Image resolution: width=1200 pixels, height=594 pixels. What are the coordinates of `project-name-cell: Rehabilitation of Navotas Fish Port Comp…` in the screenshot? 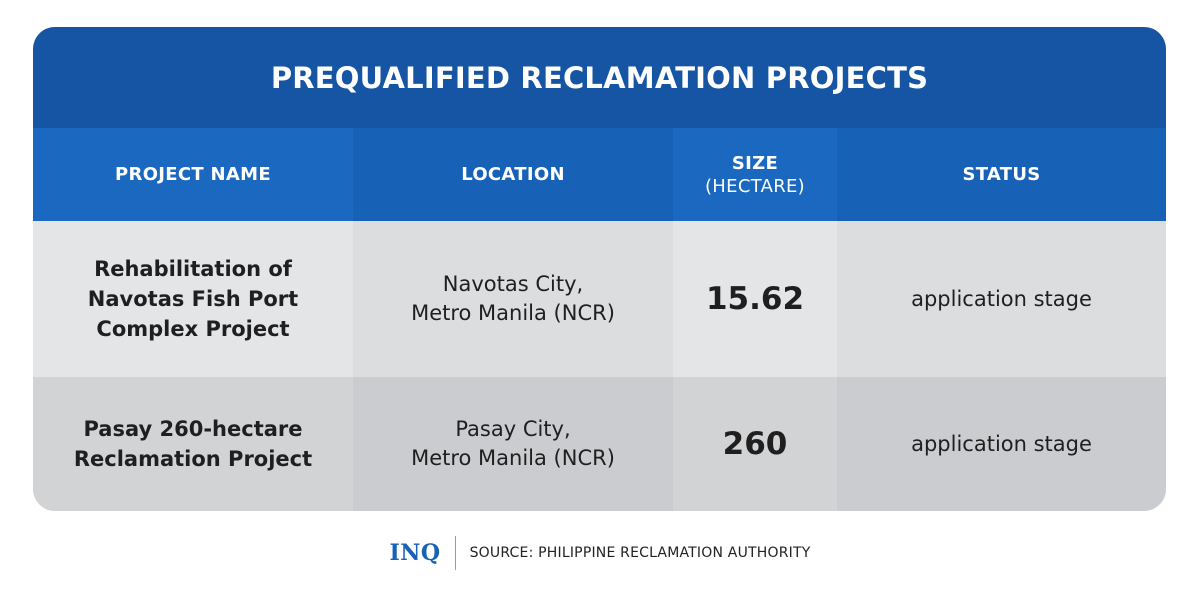 It's located at (193, 299).